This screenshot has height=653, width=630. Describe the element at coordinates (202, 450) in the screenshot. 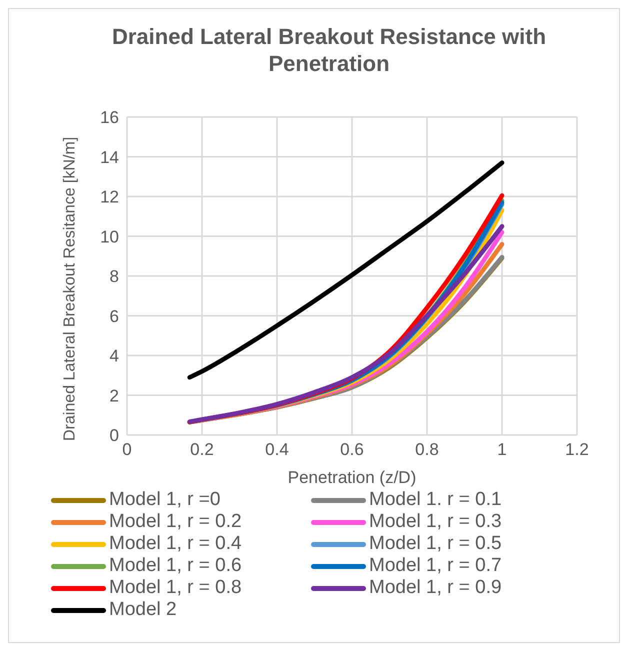

I see `x-tick-label: 0.2` at that location.